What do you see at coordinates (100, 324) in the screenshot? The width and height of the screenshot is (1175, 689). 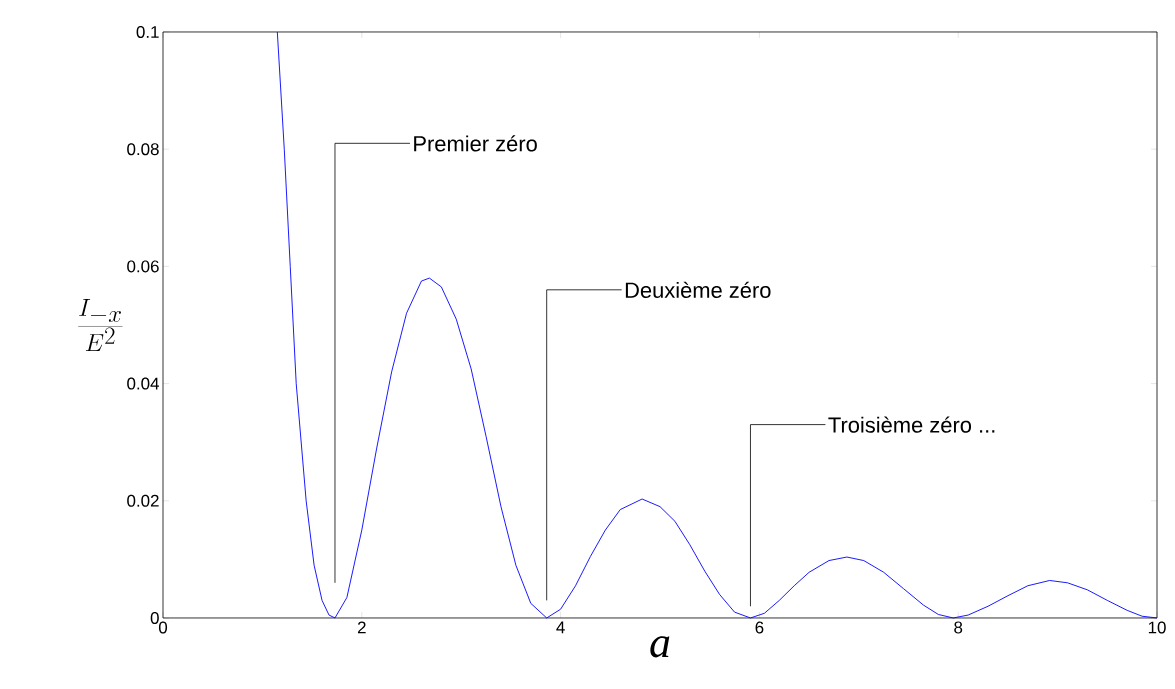 I see `y-axis-title: $\frac{I_{-x}}{E^{2}}$` at bounding box center [100, 324].